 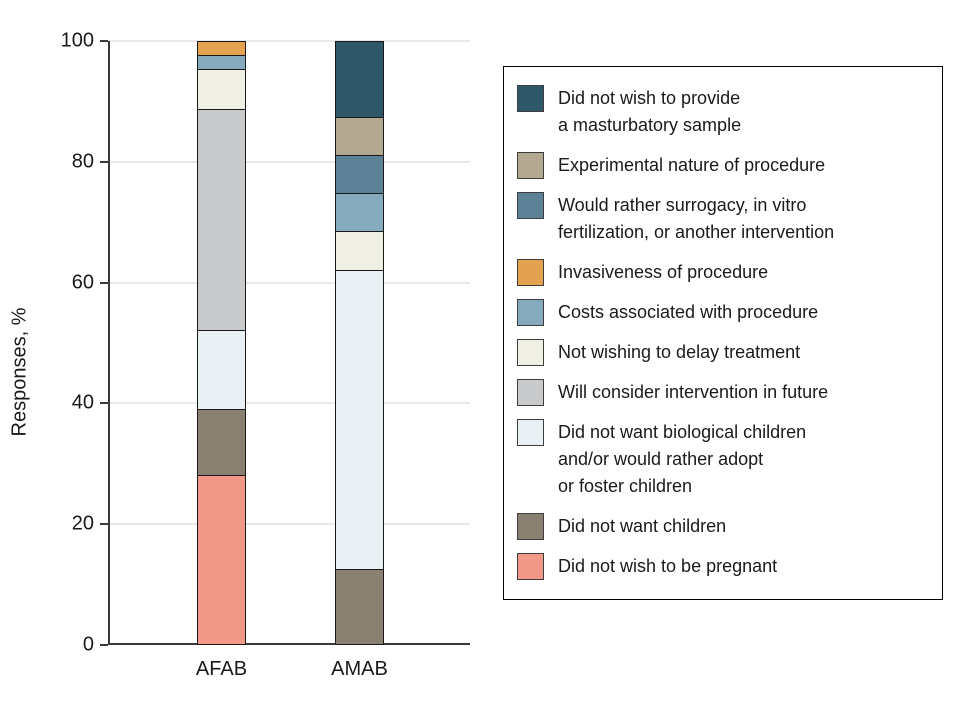 I want to click on y-tick-label: 100, so click(x=77, y=40).